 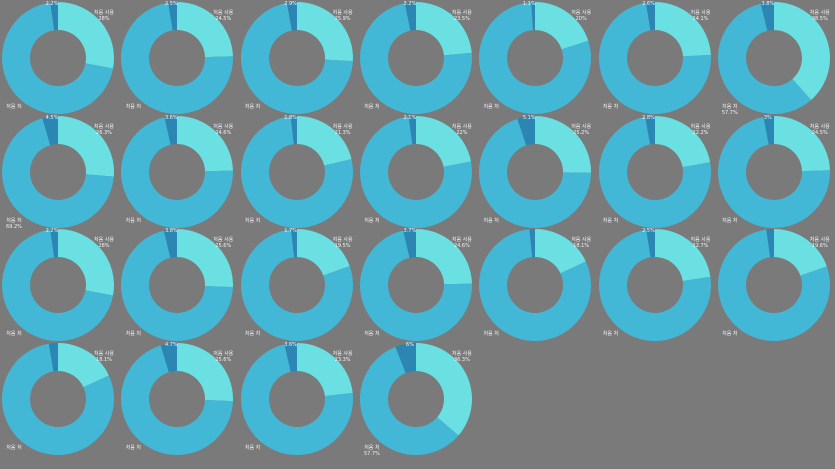 I want to click on slice-label-other-line: 2.5%, so click(x=648, y=231).